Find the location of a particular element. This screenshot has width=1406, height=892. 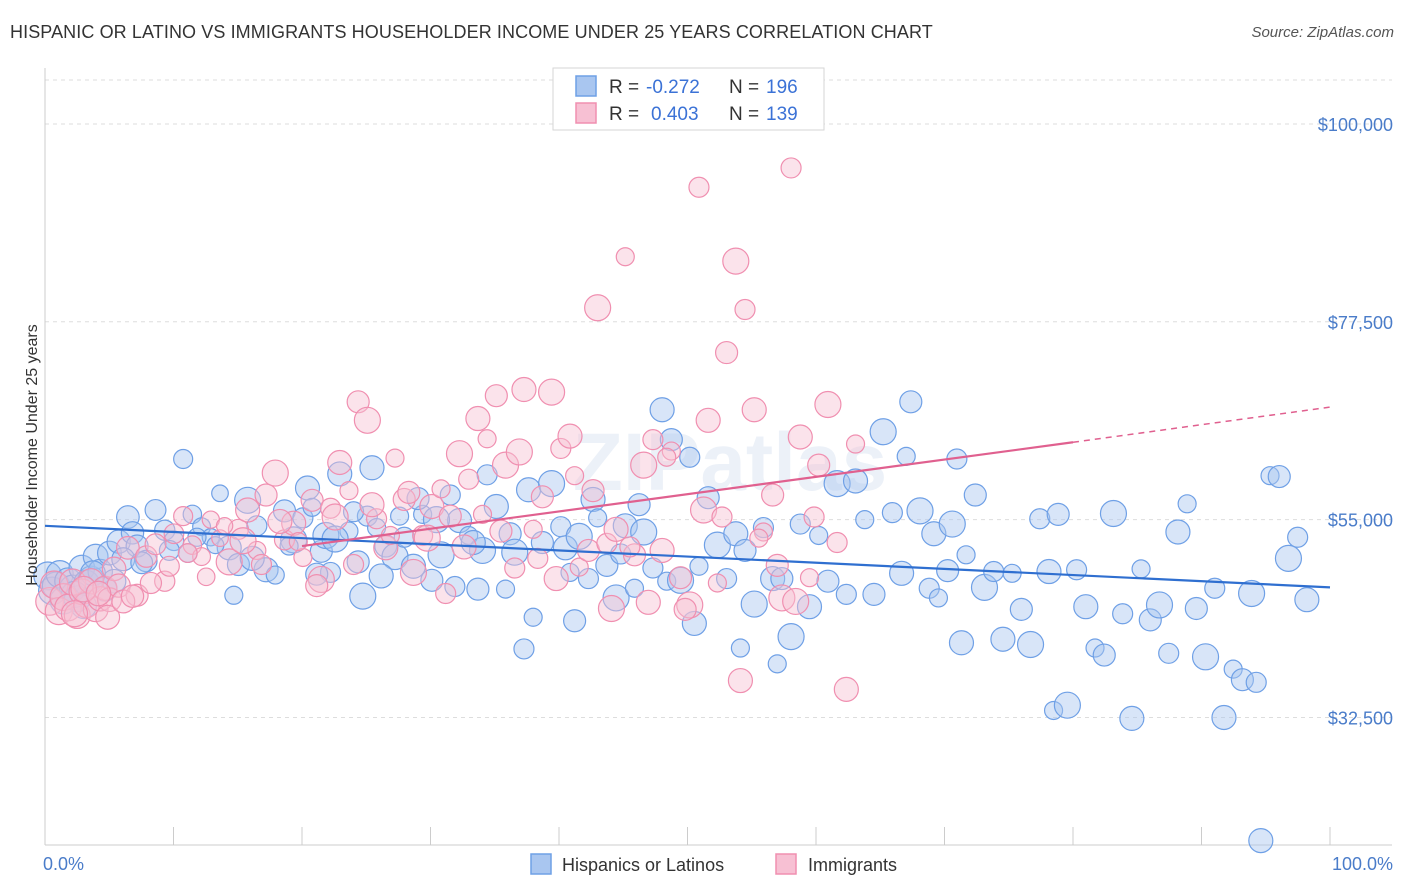

series-legend: Hispanics or Latinos Immigrants is located at coordinates (713, 864).